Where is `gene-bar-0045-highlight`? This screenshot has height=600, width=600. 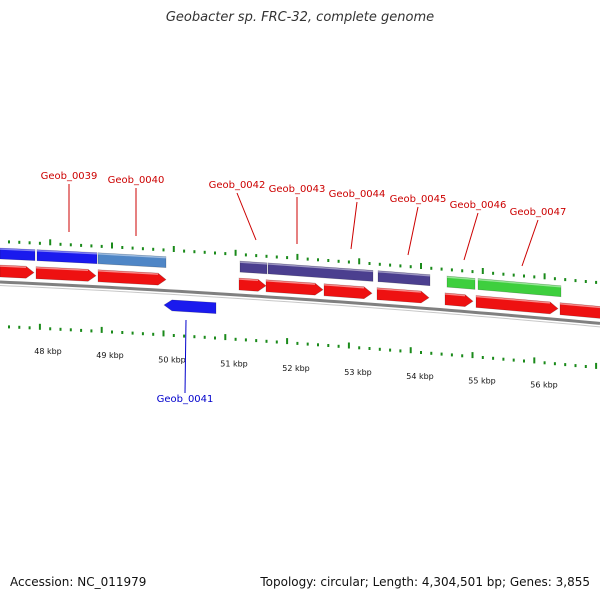 gene-bar-0045-highlight is located at coordinates (404, 273).